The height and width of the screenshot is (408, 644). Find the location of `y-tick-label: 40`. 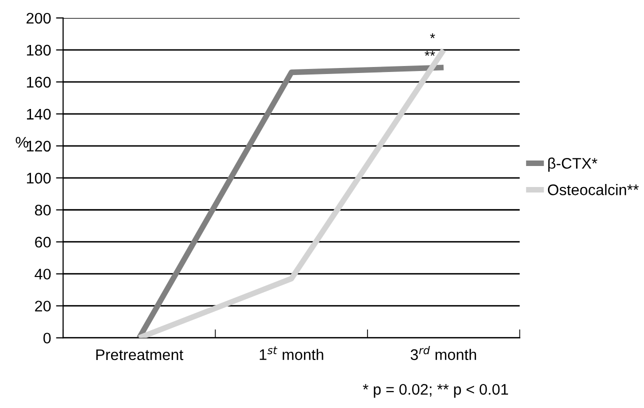

y-tick-label: 40 is located at coordinates (42, 274).